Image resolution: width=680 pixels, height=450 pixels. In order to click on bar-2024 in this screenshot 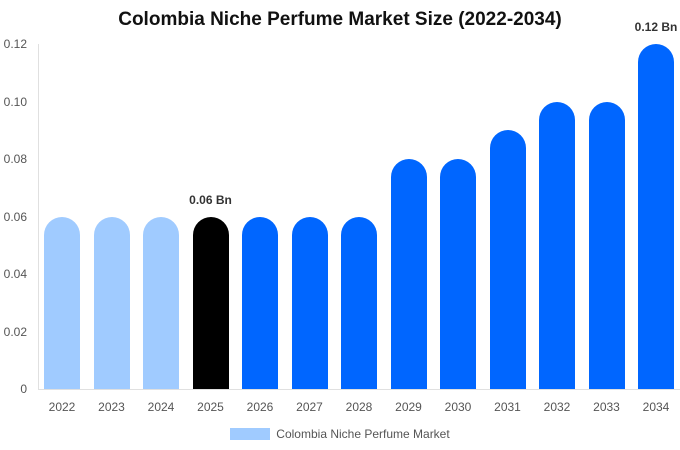, I will do `click(161, 302)`.